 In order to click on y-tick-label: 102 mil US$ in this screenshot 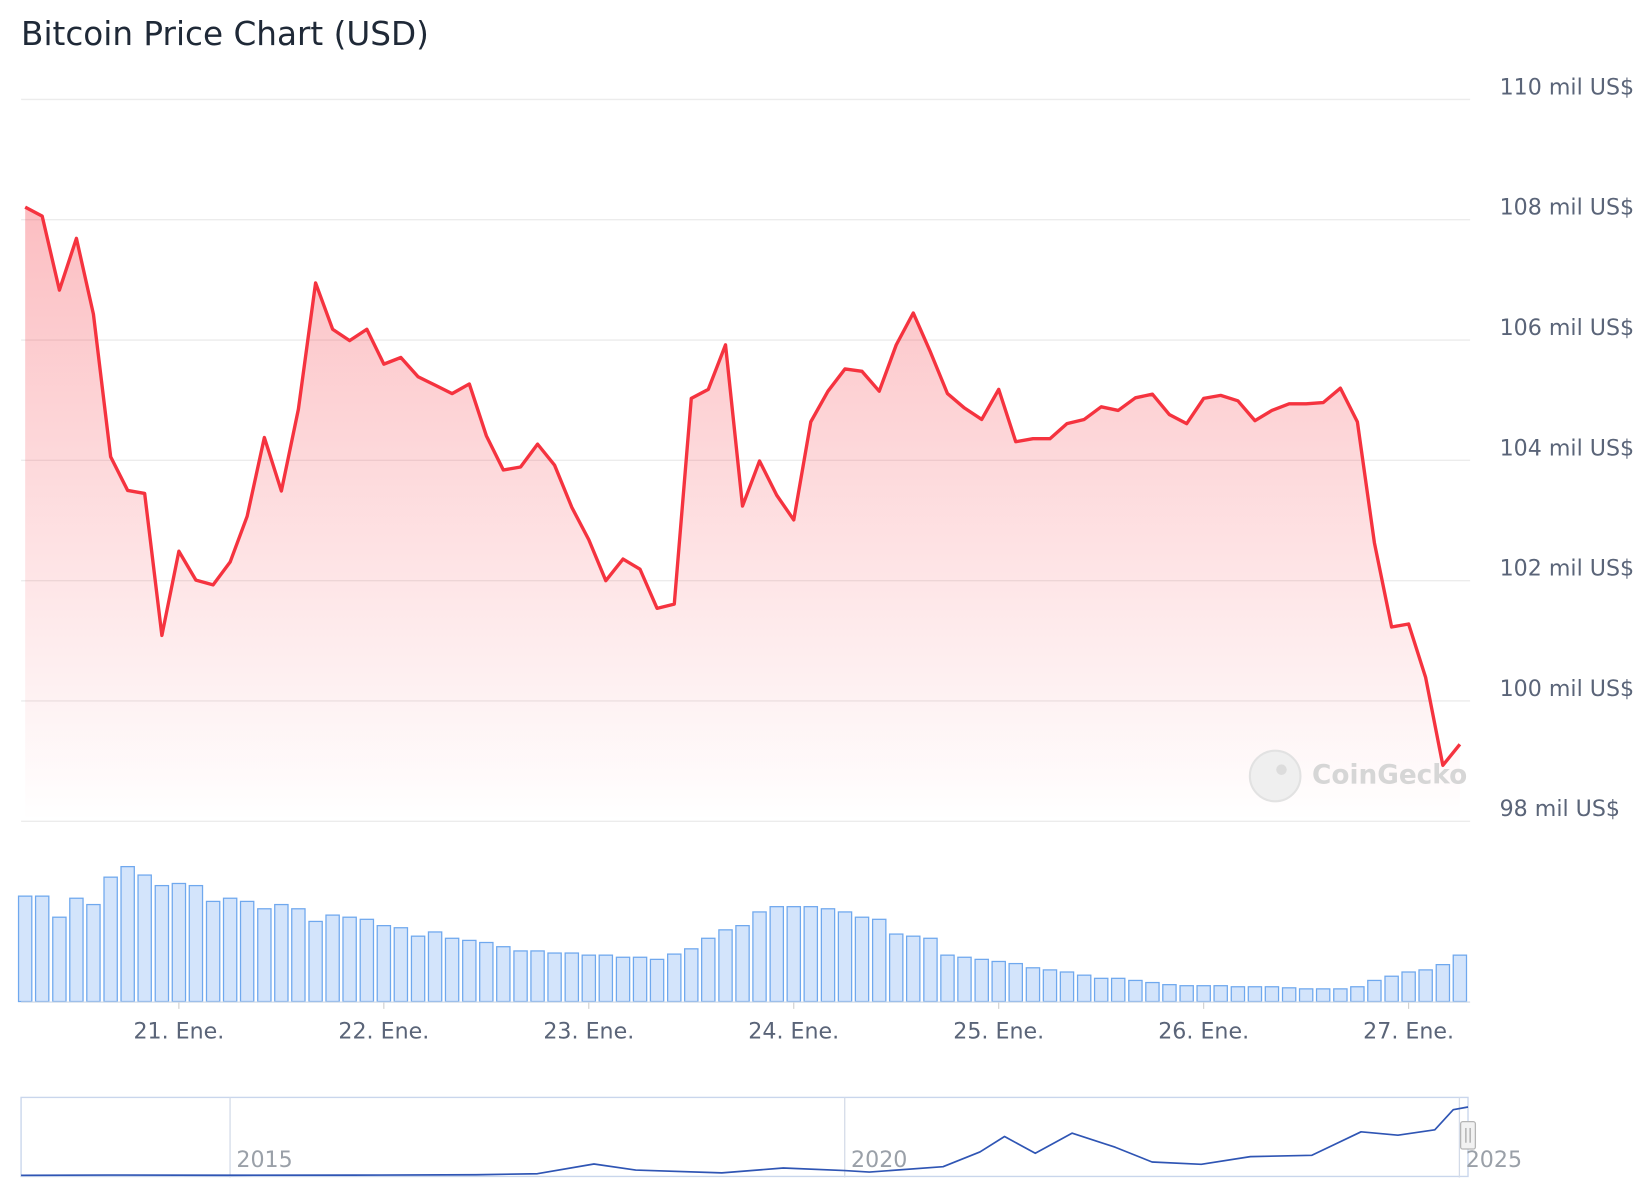, I will do `click(1567, 569)`.